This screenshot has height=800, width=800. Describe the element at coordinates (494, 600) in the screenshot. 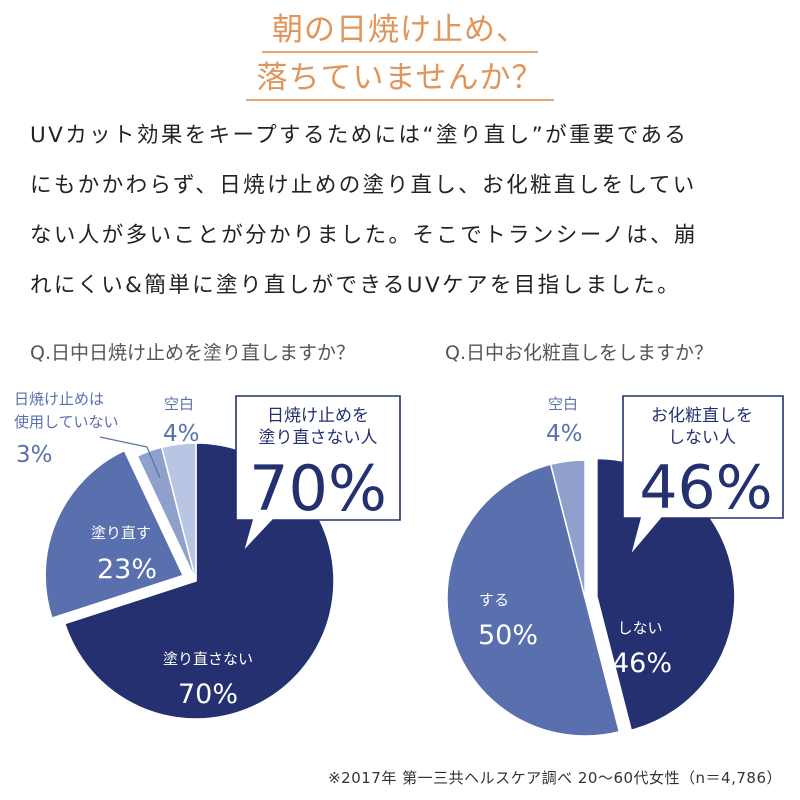

I see `slice-label: する` at that location.